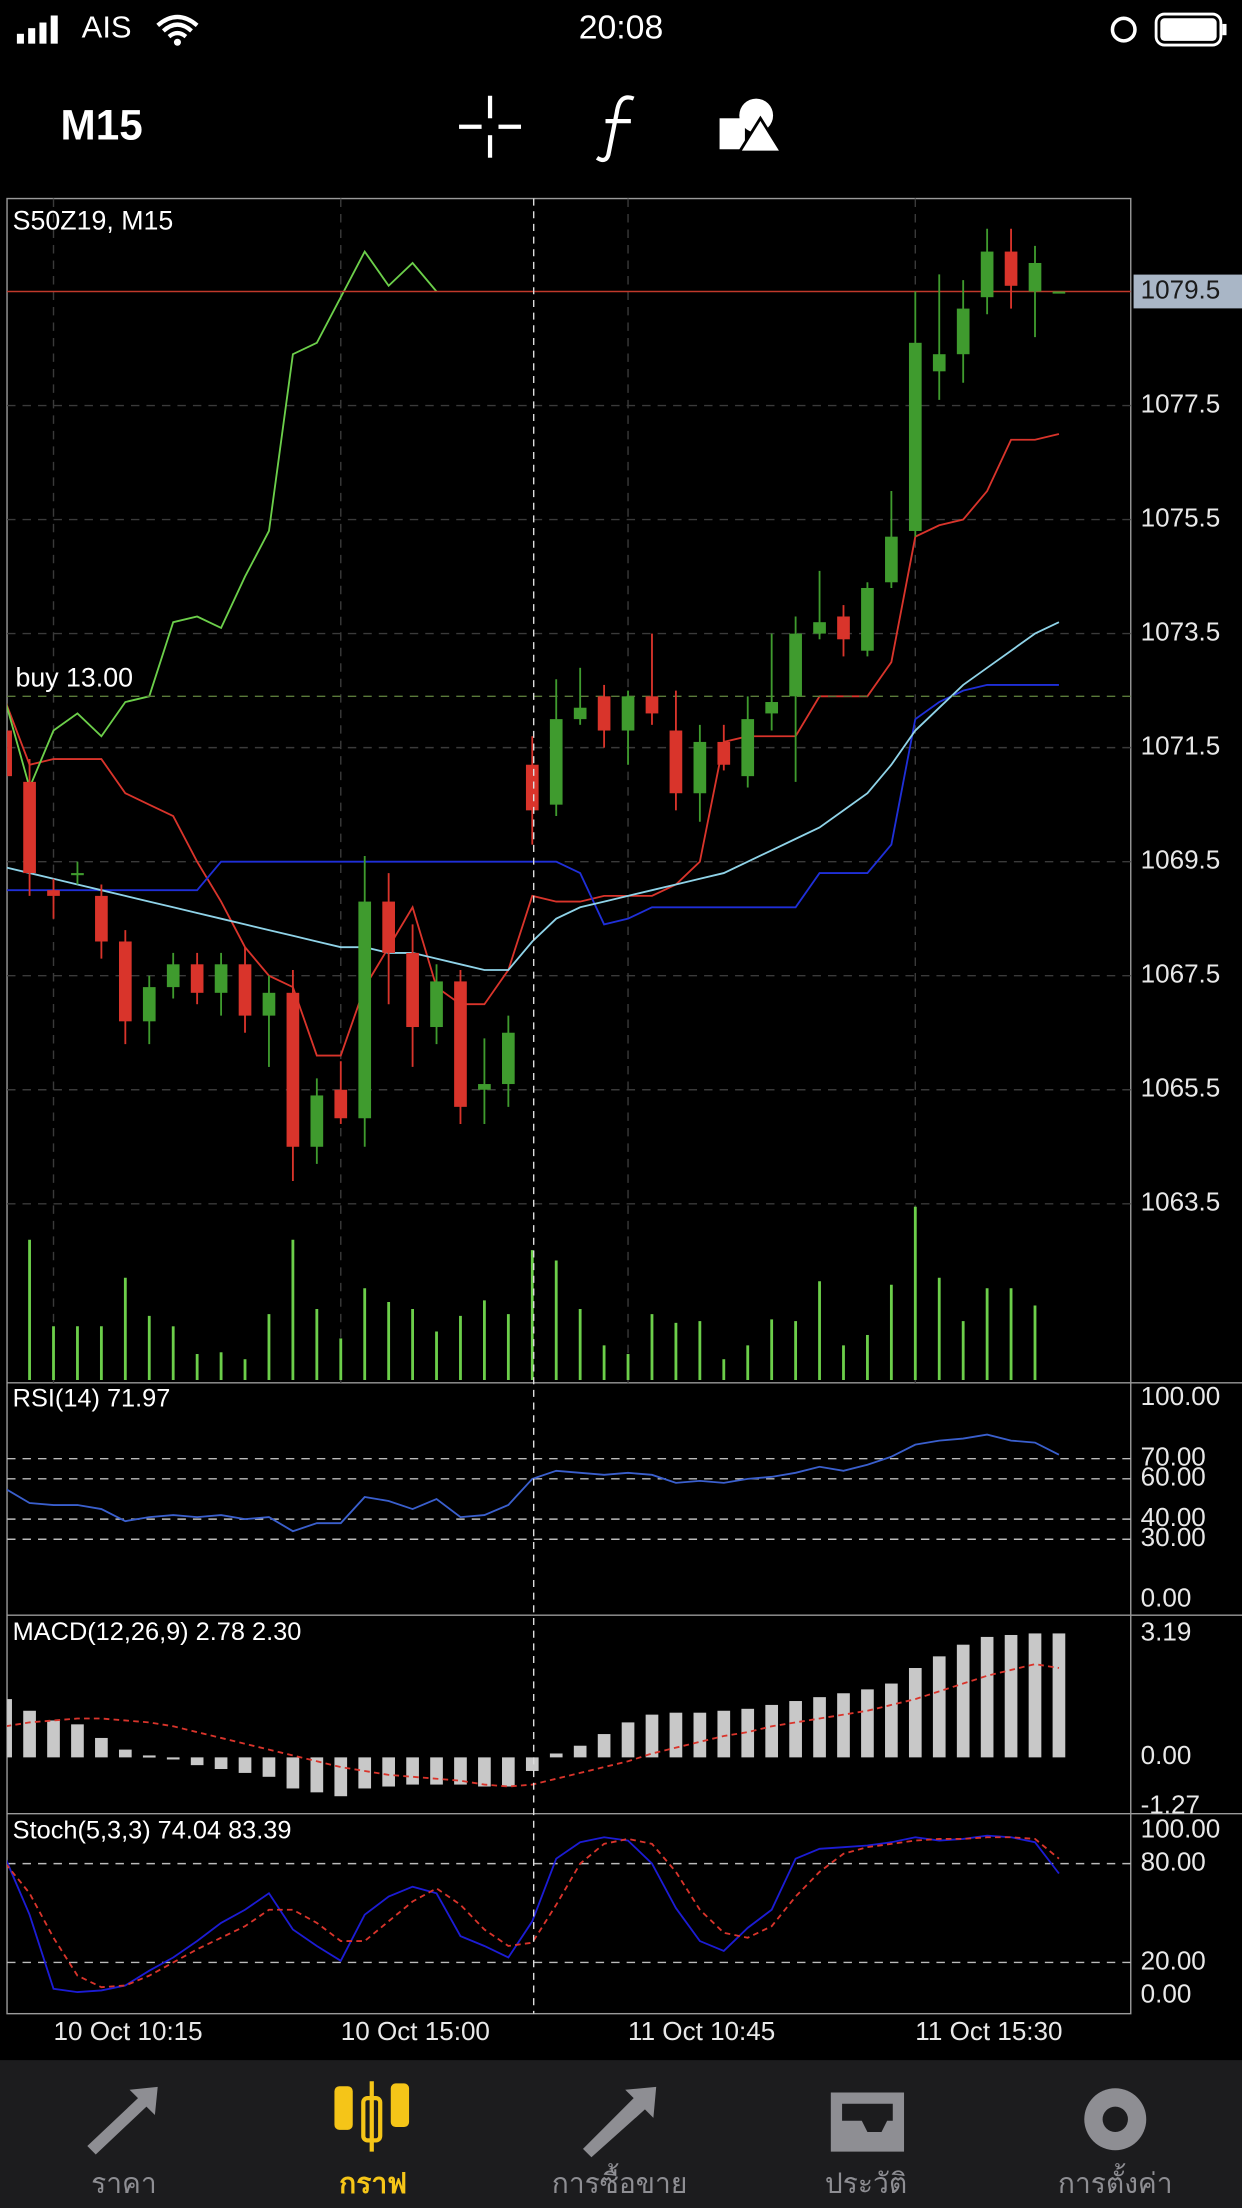  What do you see at coordinates (157, 1632) in the screenshot?
I see `macd-label: MACD(12,26,9) 2.78 2.30` at bounding box center [157, 1632].